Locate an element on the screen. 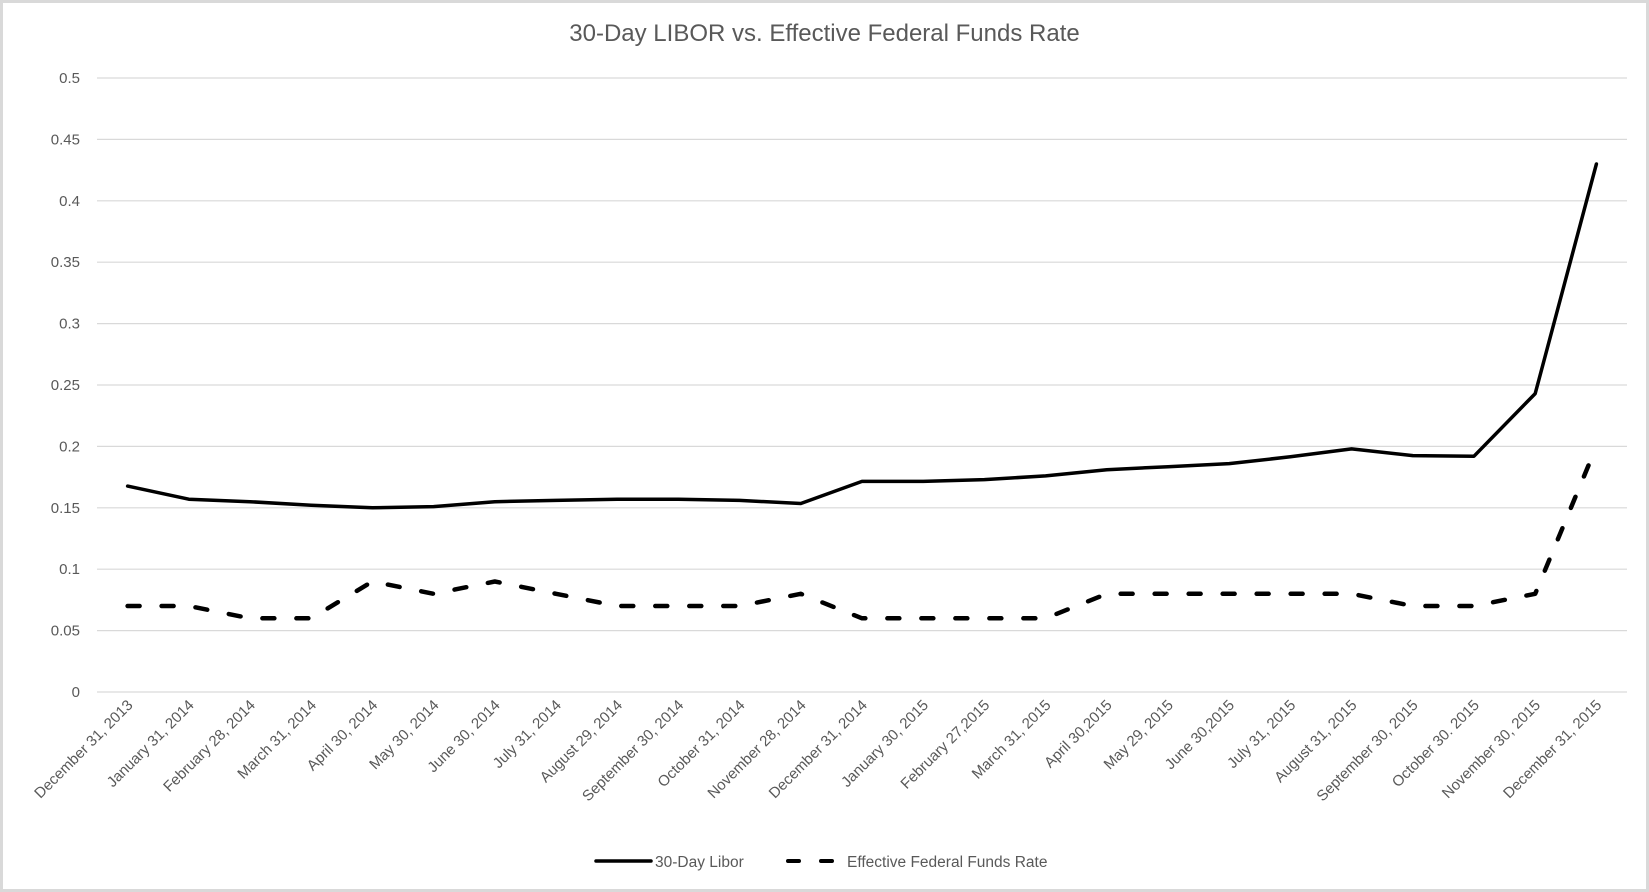 Image resolution: width=1649 pixels, height=892 pixels. y-axis-ticks: 0 0.05 0.1 0.15 0.2 0.25 0.3 0.35 0.4 0.45 0.5 is located at coordinates (65, 385).